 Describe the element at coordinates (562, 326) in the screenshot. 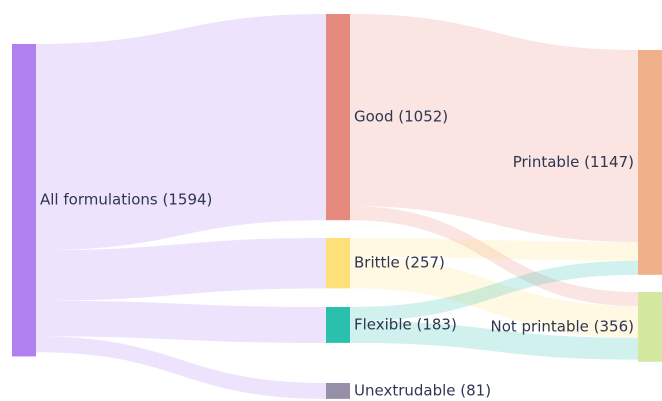

I see `node-label: Not printable (356)` at that location.